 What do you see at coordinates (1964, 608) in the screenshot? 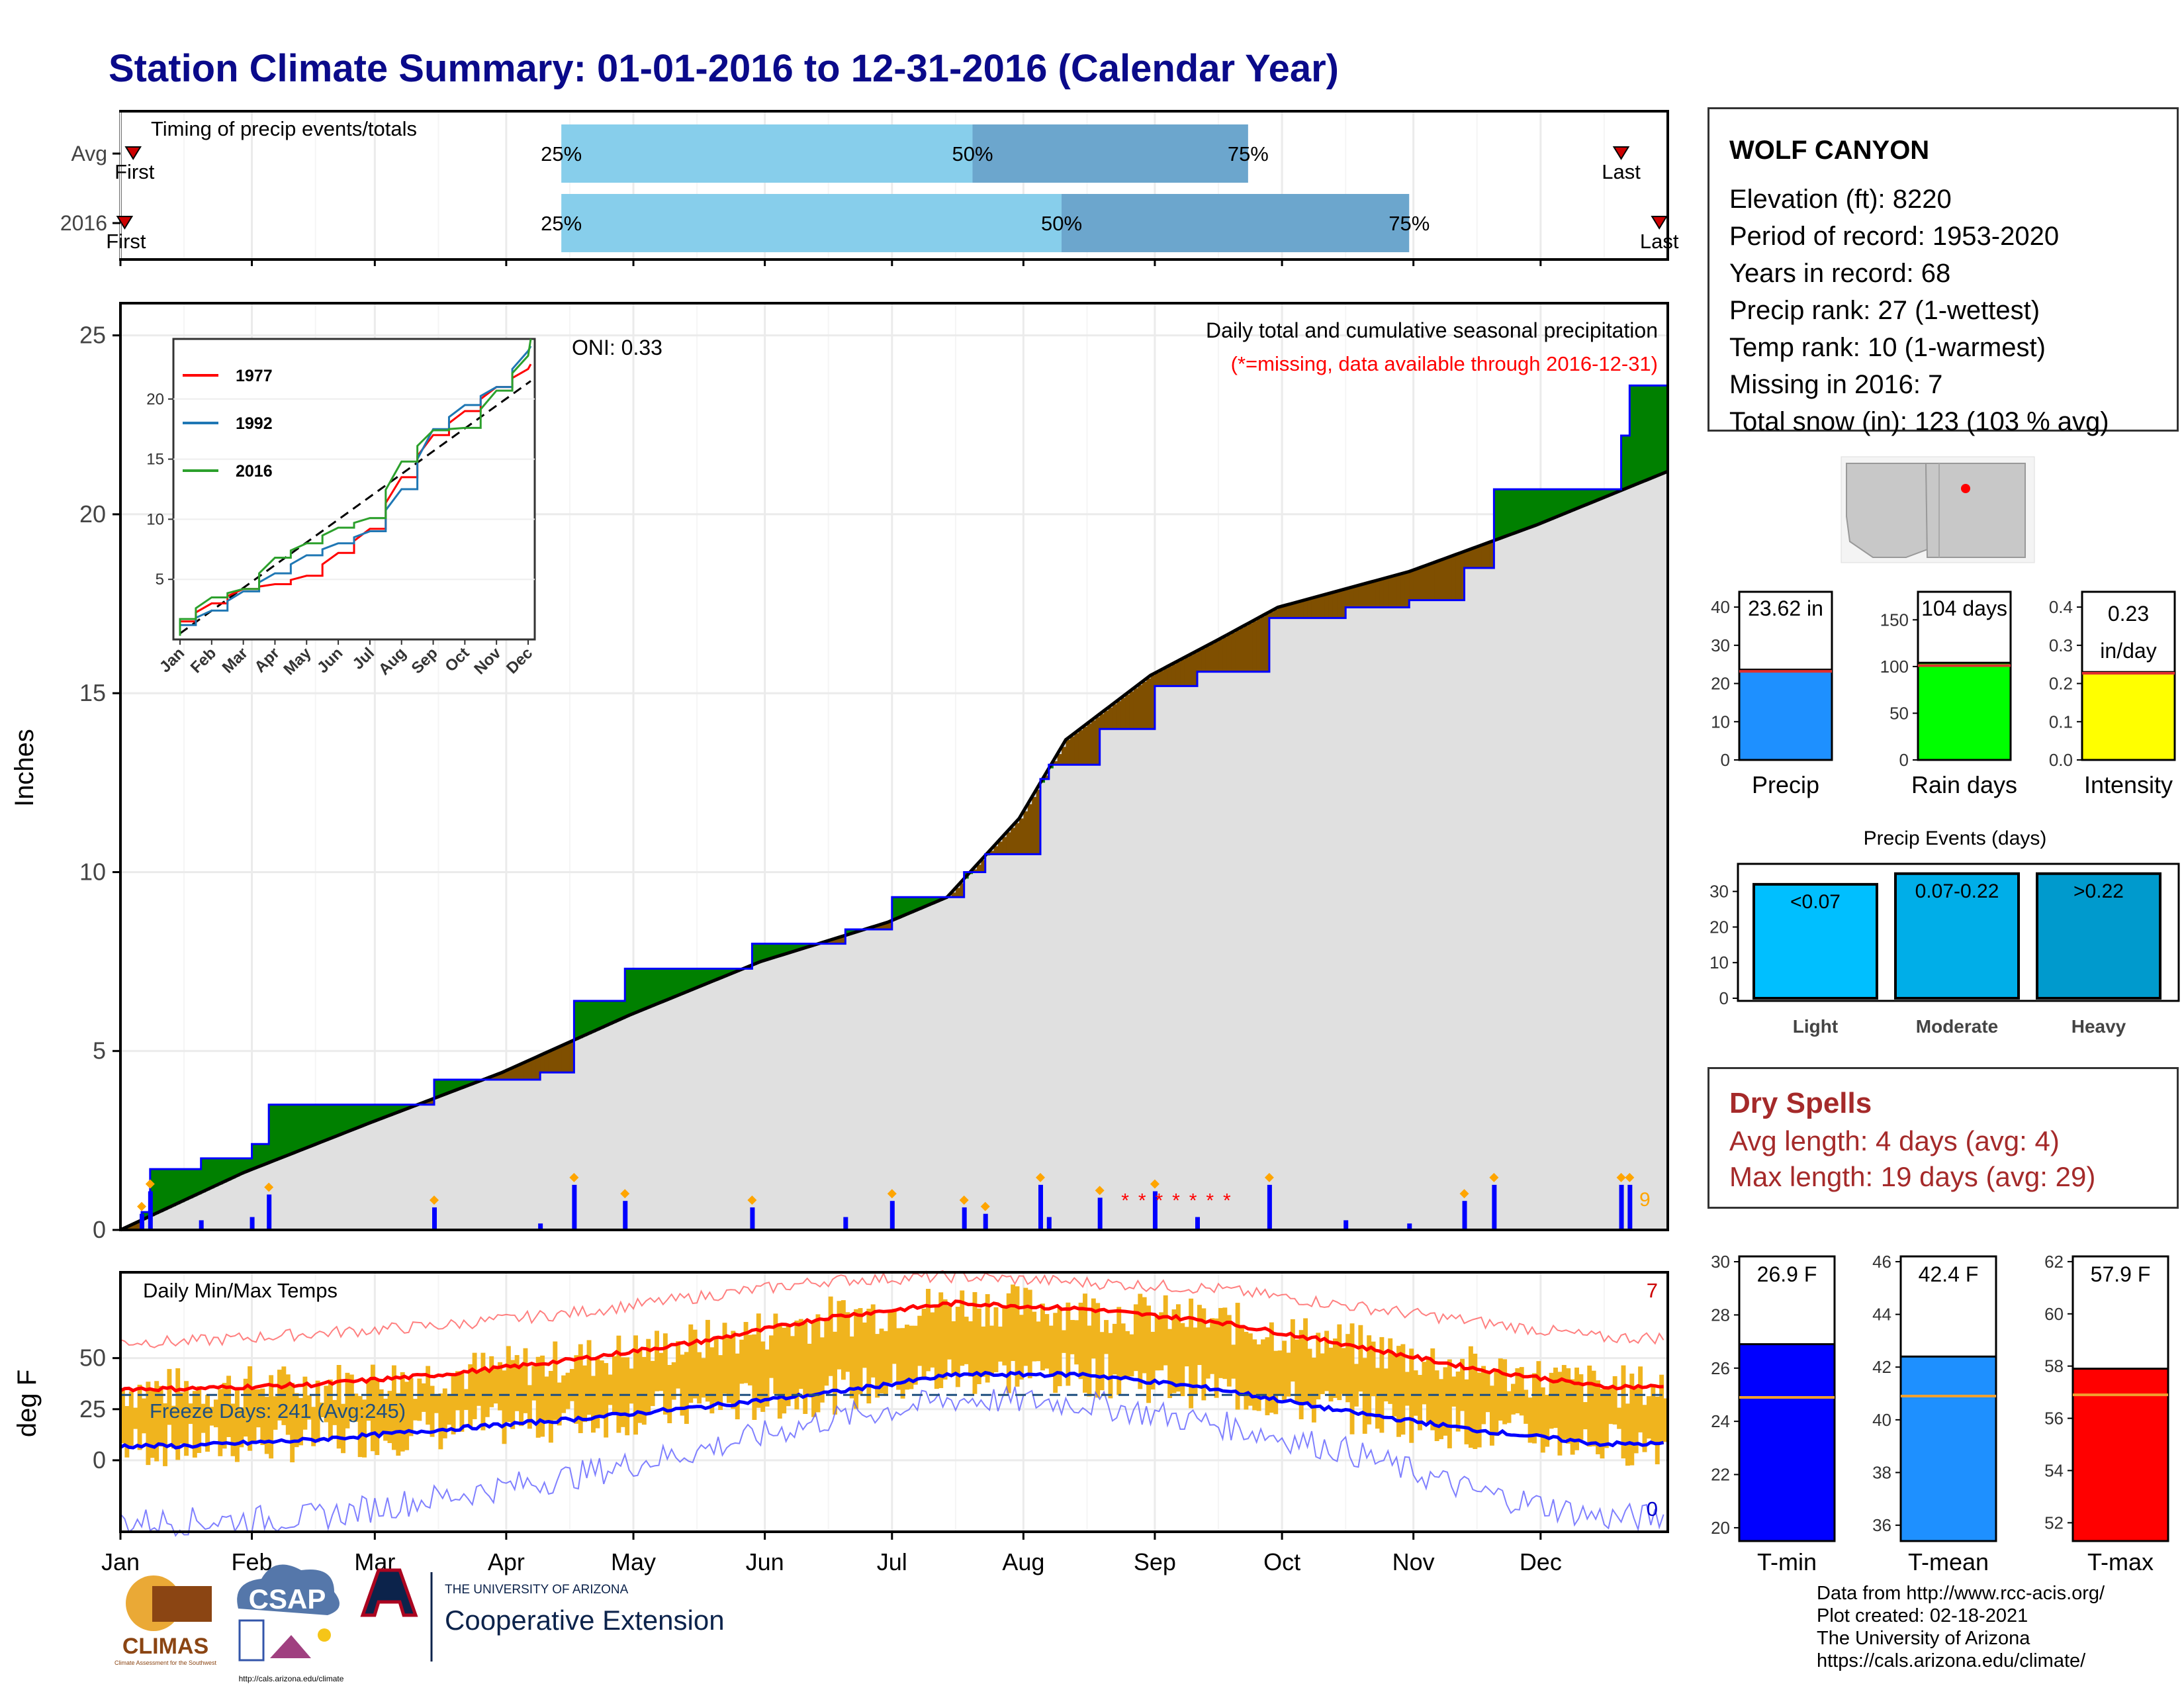
I see `summary-value-label: 104 days` at bounding box center [1964, 608].